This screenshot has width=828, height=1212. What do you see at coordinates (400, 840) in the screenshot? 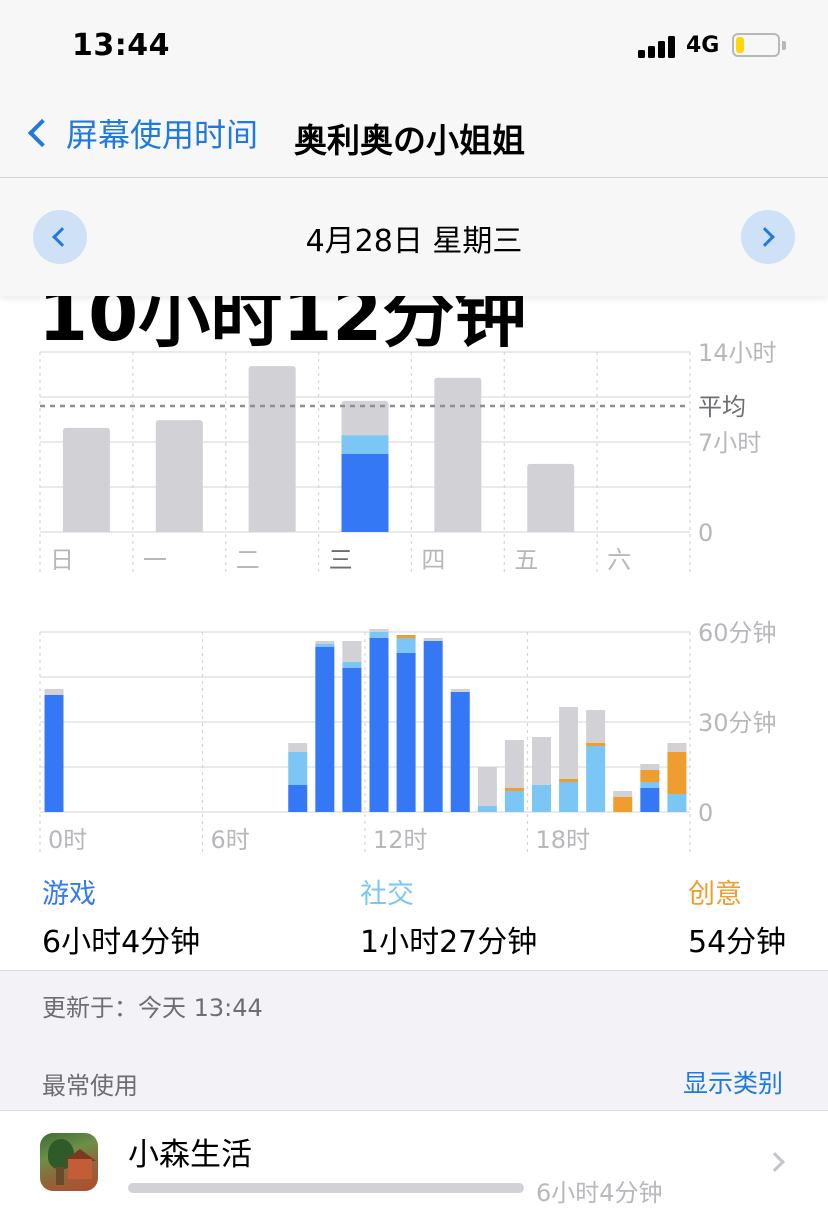
I see `hourly-x-tick: 12时` at bounding box center [400, 840].